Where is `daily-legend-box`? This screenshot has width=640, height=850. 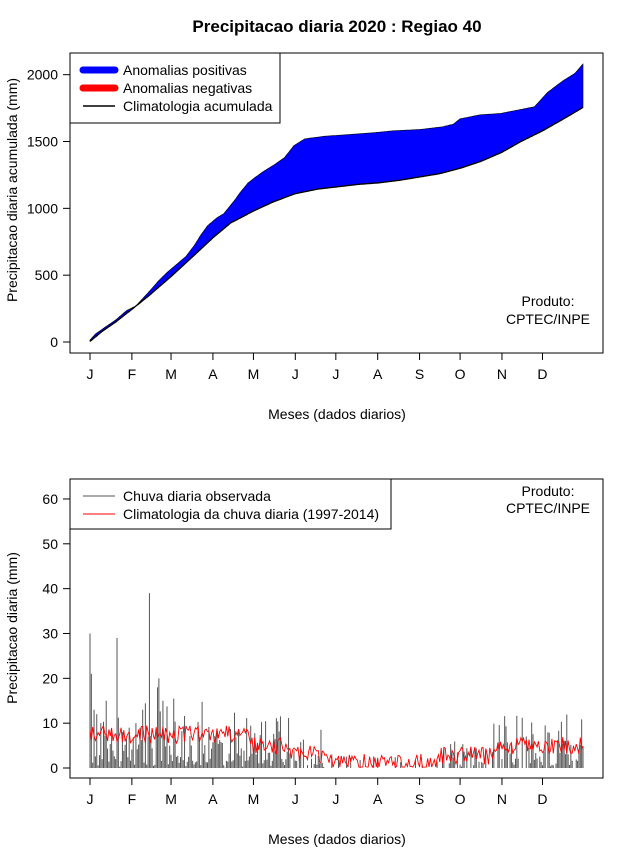
daily-legend-box is located at coordinates (230, 504).